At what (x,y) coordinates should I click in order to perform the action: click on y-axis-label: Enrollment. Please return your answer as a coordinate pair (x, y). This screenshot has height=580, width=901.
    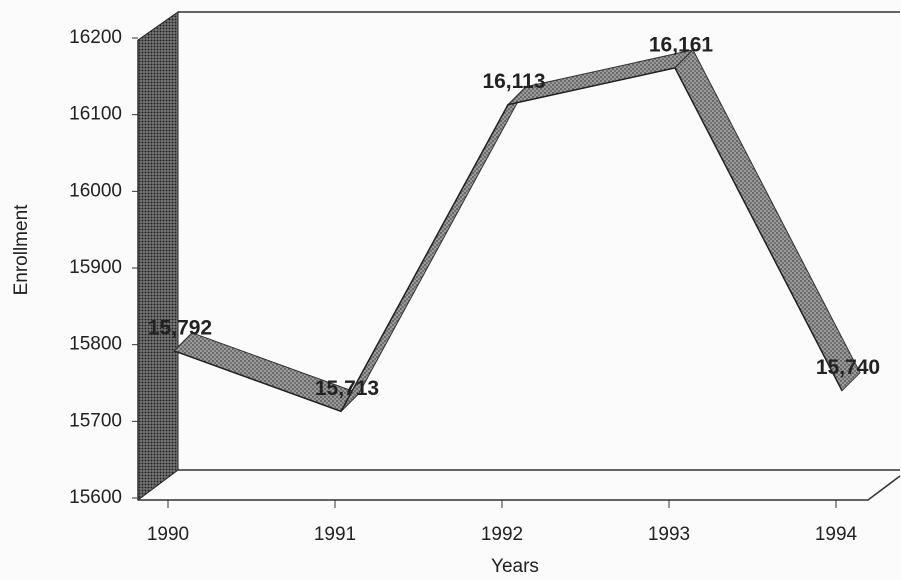
    Looking at the image, I should click on (21, 250).